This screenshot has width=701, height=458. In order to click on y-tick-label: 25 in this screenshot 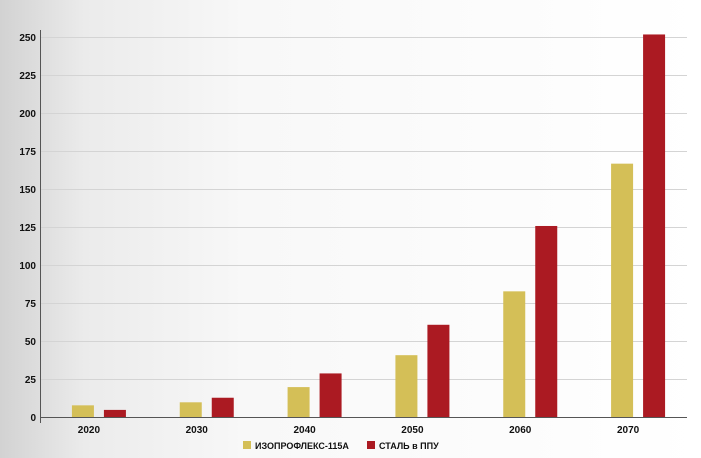, I will do `click(31, 380)`.